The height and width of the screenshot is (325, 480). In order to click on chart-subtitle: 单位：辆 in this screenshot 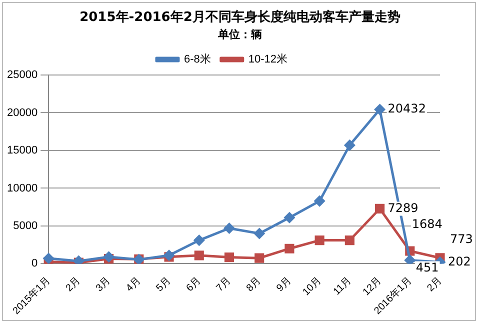, I will do `click(240, 34)`.